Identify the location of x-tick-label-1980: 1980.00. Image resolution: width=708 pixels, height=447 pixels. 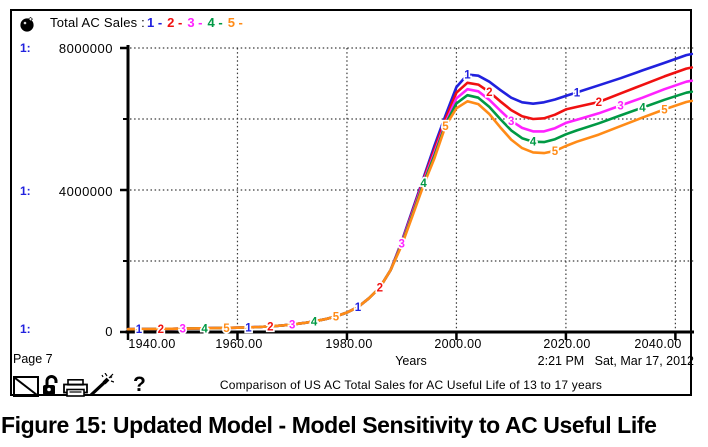
(349, 344).